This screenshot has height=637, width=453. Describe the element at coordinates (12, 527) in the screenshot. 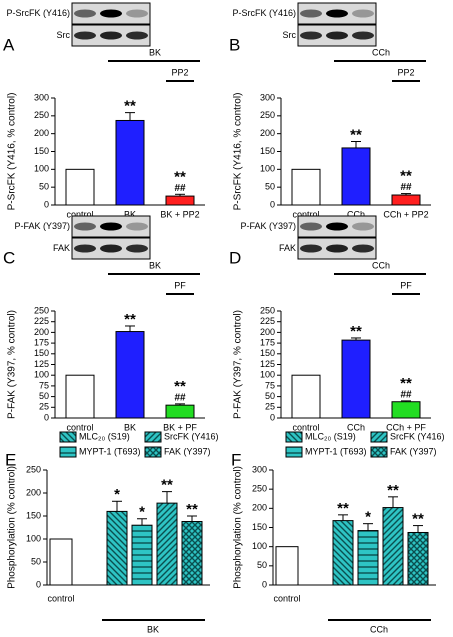

I see `y-axis-label: Phosphorylation (% control)` at that location.